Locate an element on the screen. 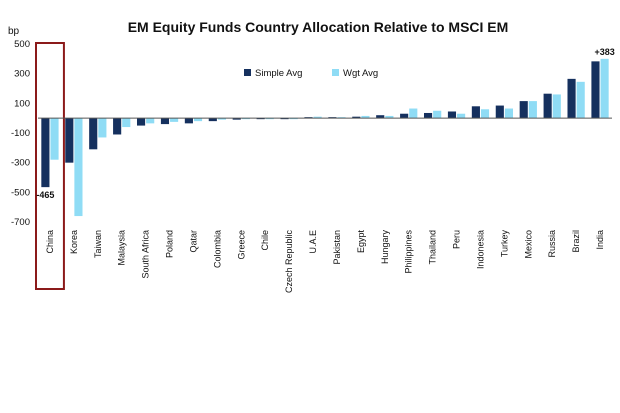 This screenshot has height=413, width=620. x-tick-label-indonesia: Indonesia is located at coordinates (480, 249).